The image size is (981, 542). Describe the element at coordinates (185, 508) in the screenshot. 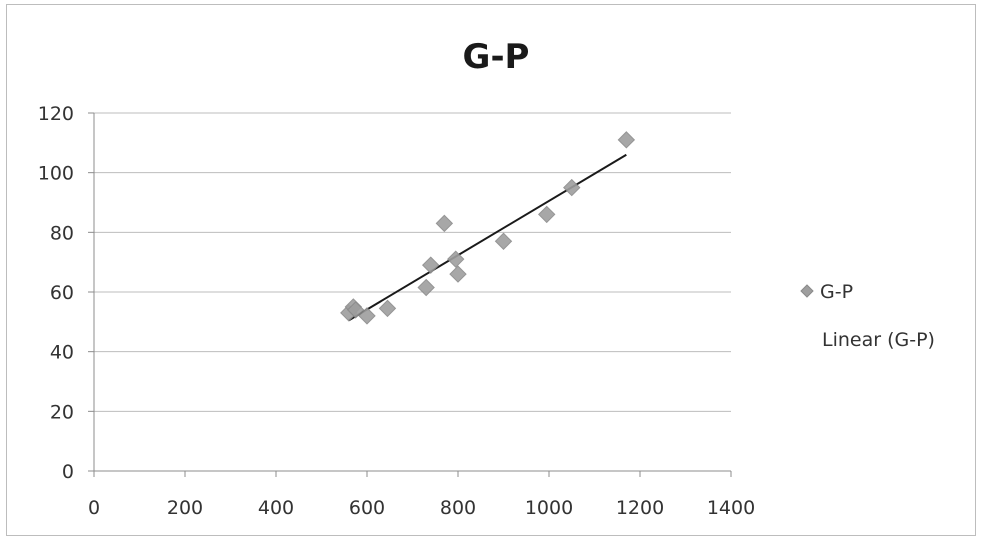

I see `x-tick-label: 200` at that location.